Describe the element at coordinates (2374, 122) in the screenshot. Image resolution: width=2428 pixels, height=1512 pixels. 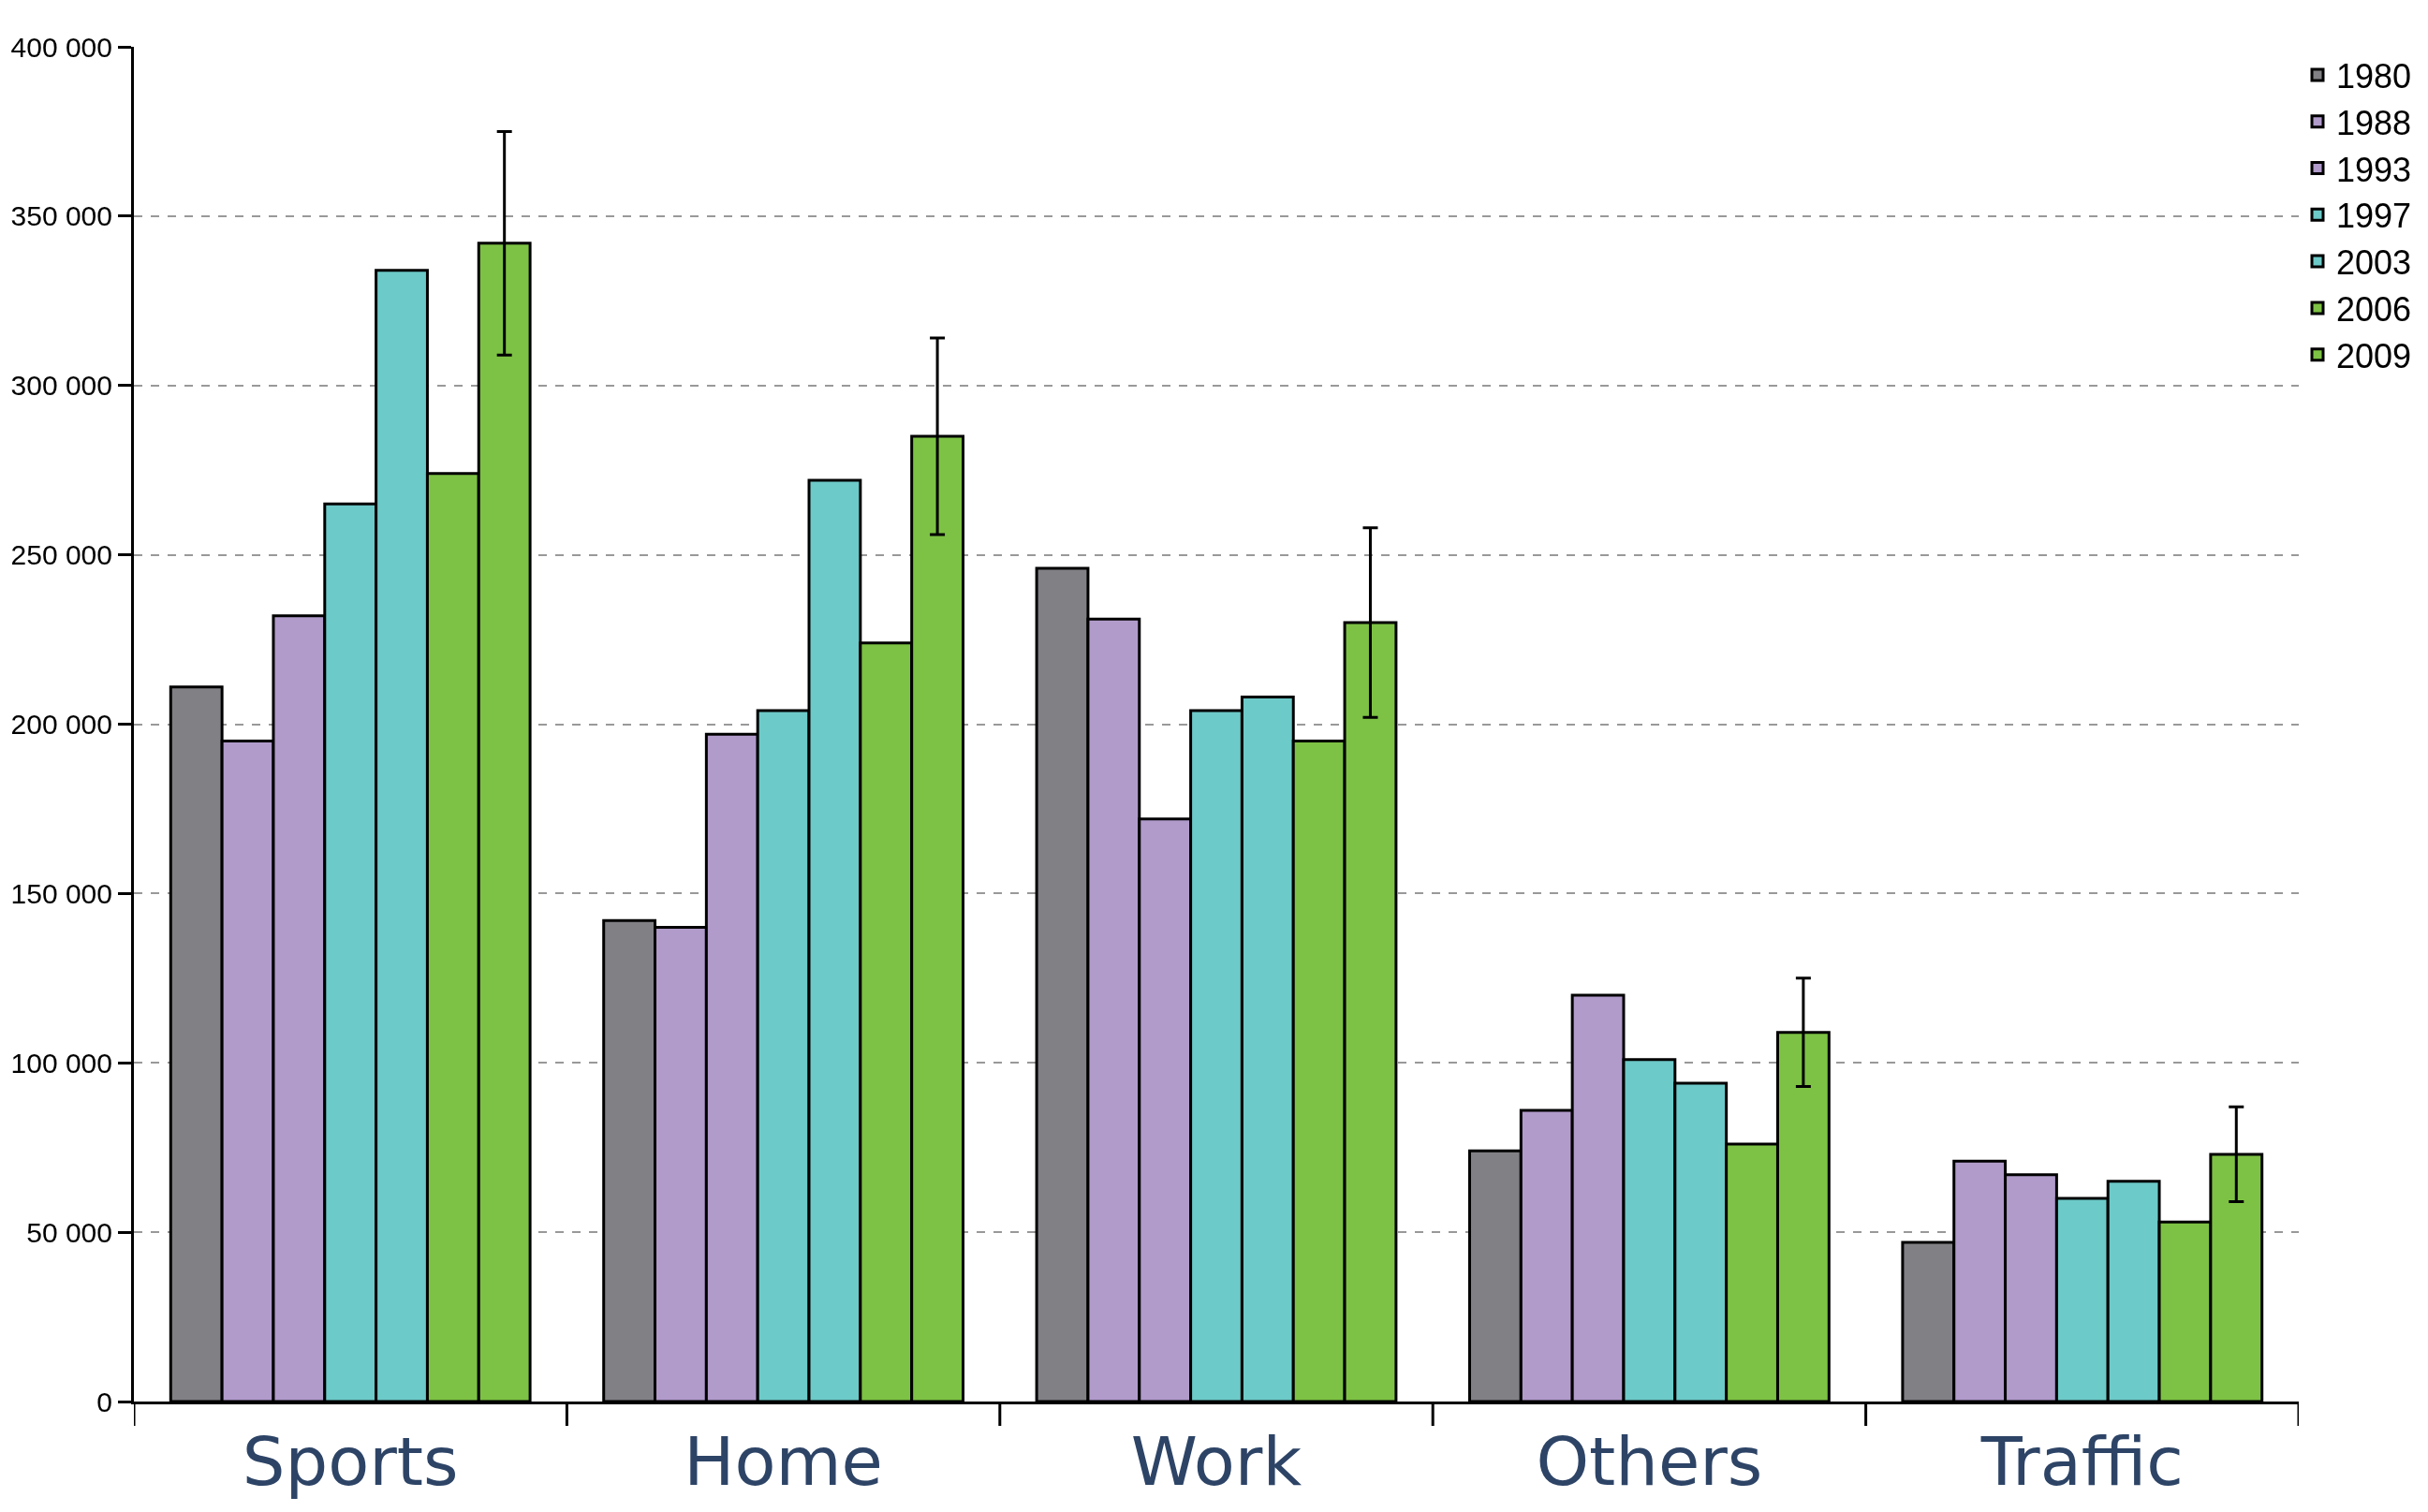
I see `legend-label: 1988` at that location.